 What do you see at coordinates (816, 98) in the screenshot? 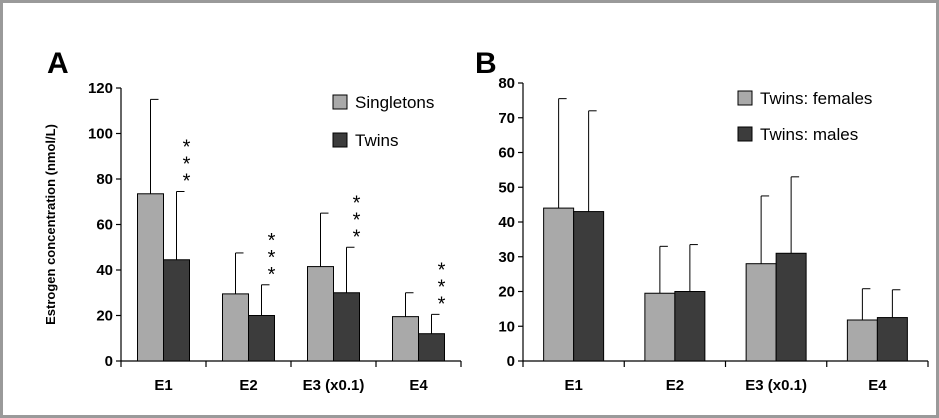
I see `legend-label: Twins: females` at bounding box center [816, 98].